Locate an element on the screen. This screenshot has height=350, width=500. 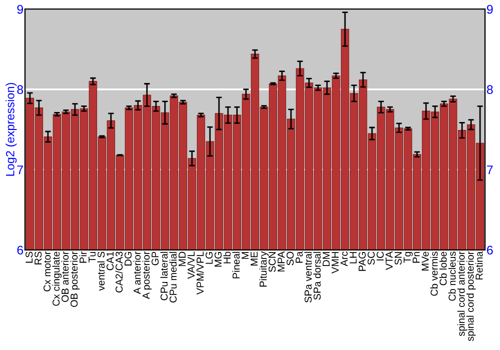
x-tick-label: Pir is located at coordinates (83, 257).